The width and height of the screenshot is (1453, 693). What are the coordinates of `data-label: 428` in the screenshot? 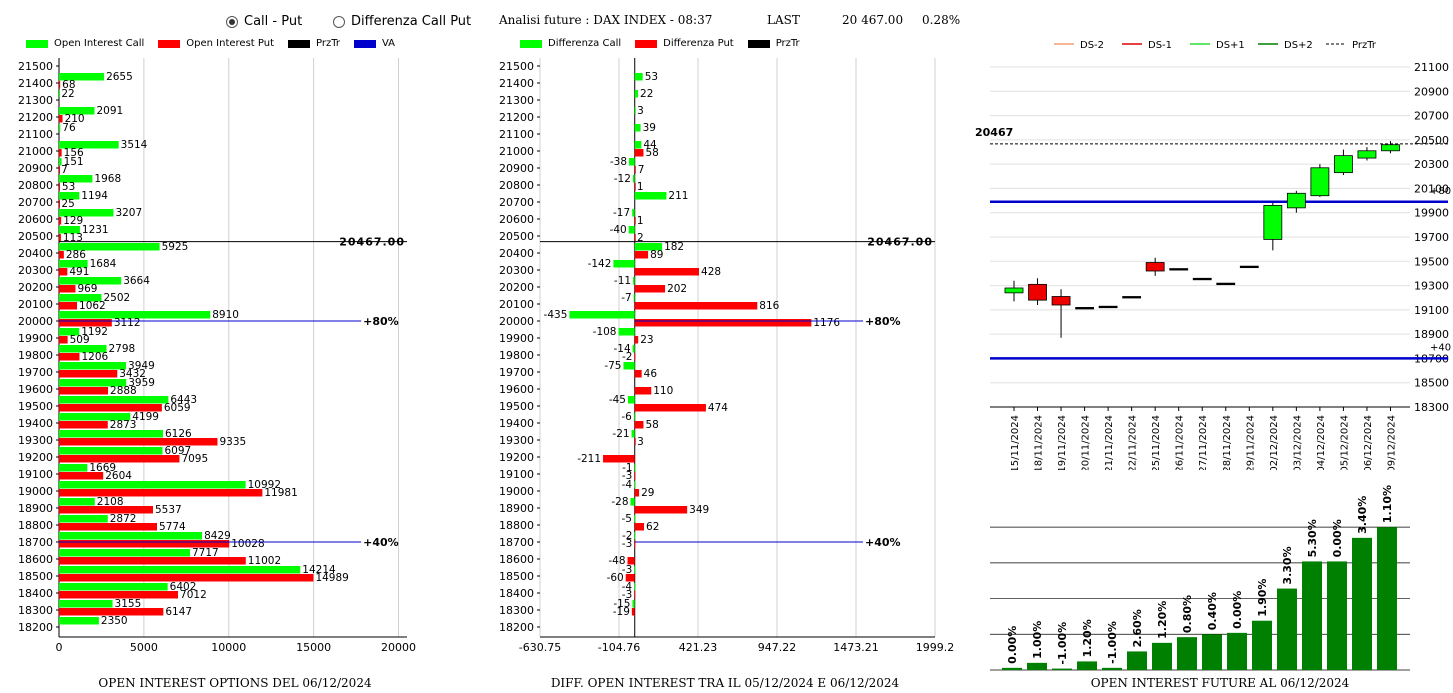 It's located at (711, 272).